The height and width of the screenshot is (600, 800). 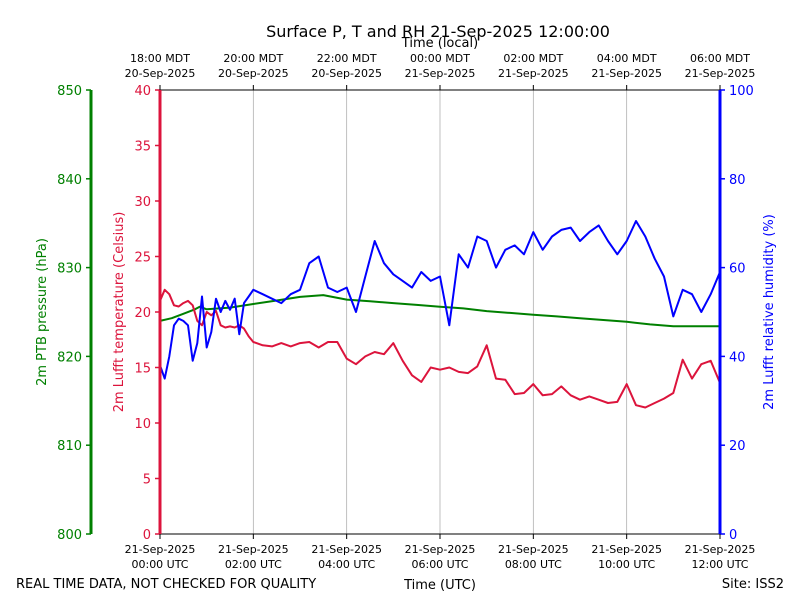 What do you see at coordinates (142, 369) in the screenshot?
I see `temperature-tick-label: 15` at bounding box center [142, 369].